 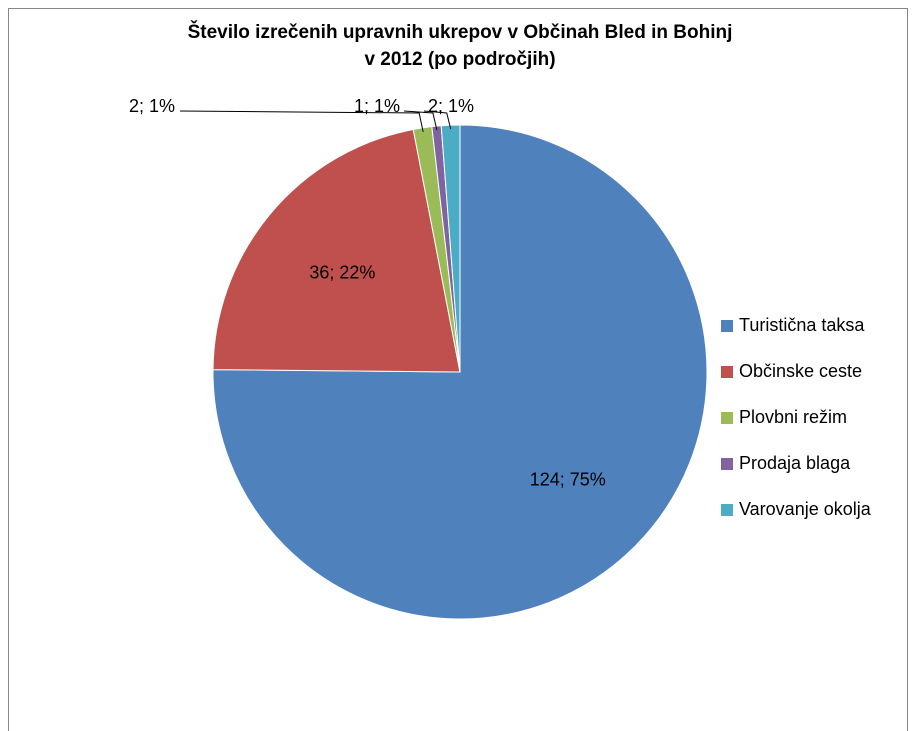 I want to click on legend-label: Občinske ceste, so click(x=800, y=371).